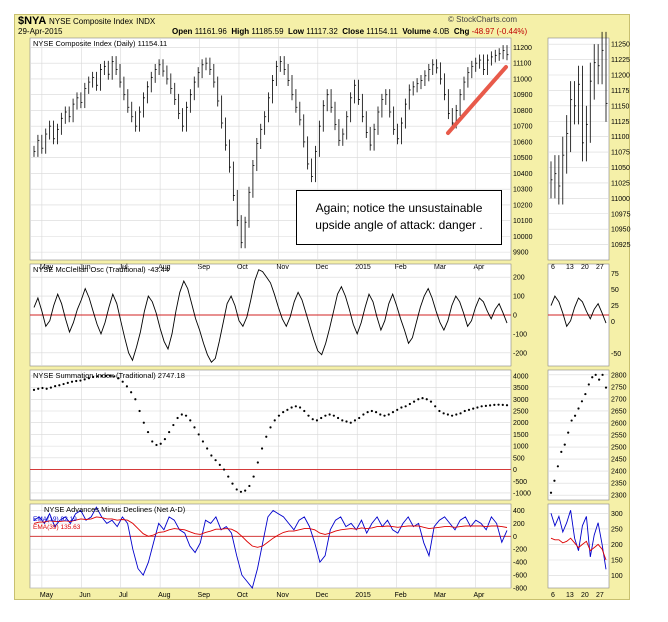 This screenshot has height=622, width=668. Describe the element at coordinates (123, 595) in the screenshot. I see `x-tick-label: Jul` at that location.